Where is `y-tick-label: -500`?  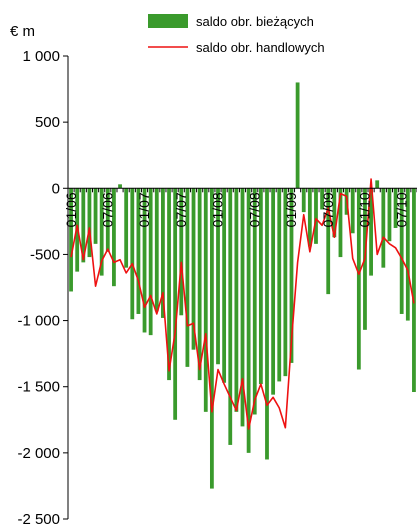
y-tick-label: -500 is located at coordinates (45, 254).